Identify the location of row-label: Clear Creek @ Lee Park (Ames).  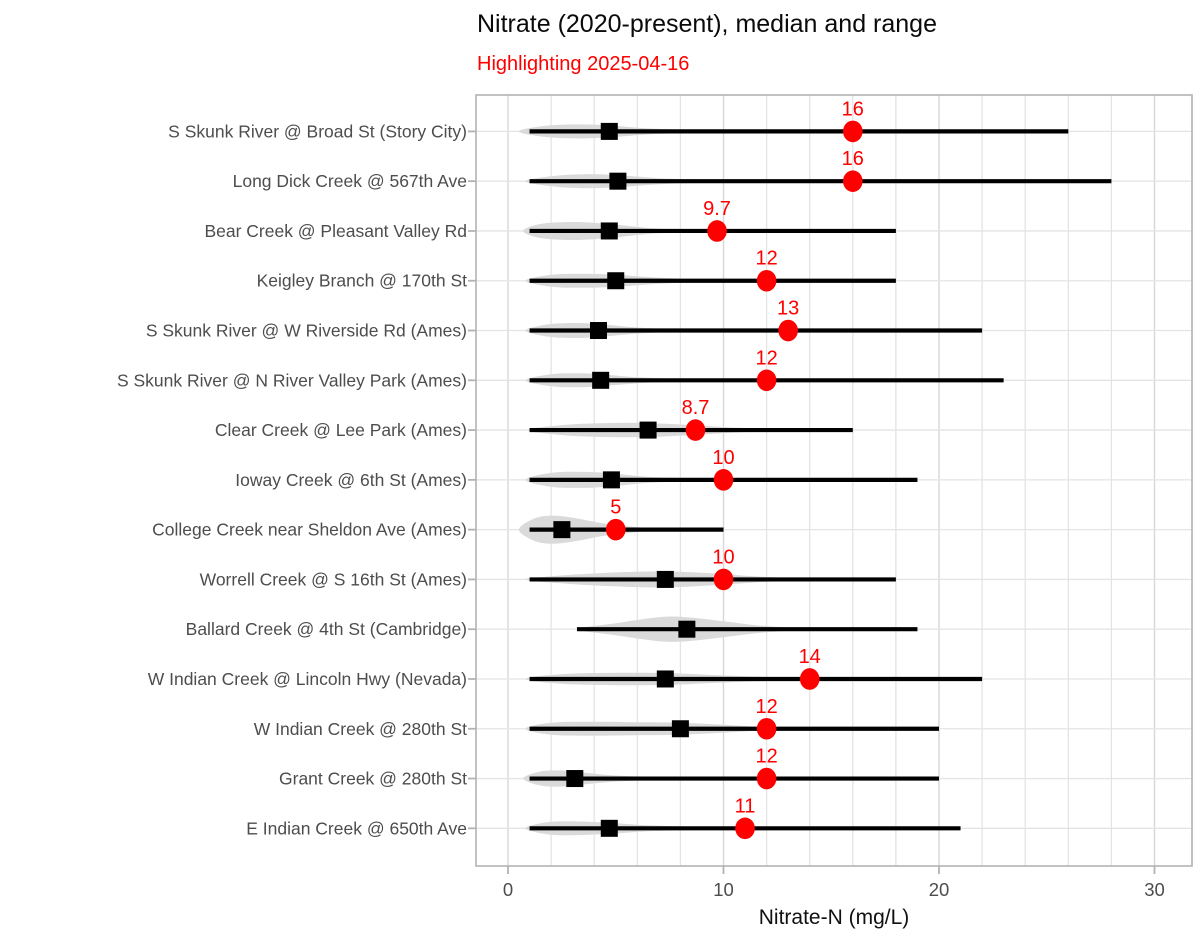
(341, 430).